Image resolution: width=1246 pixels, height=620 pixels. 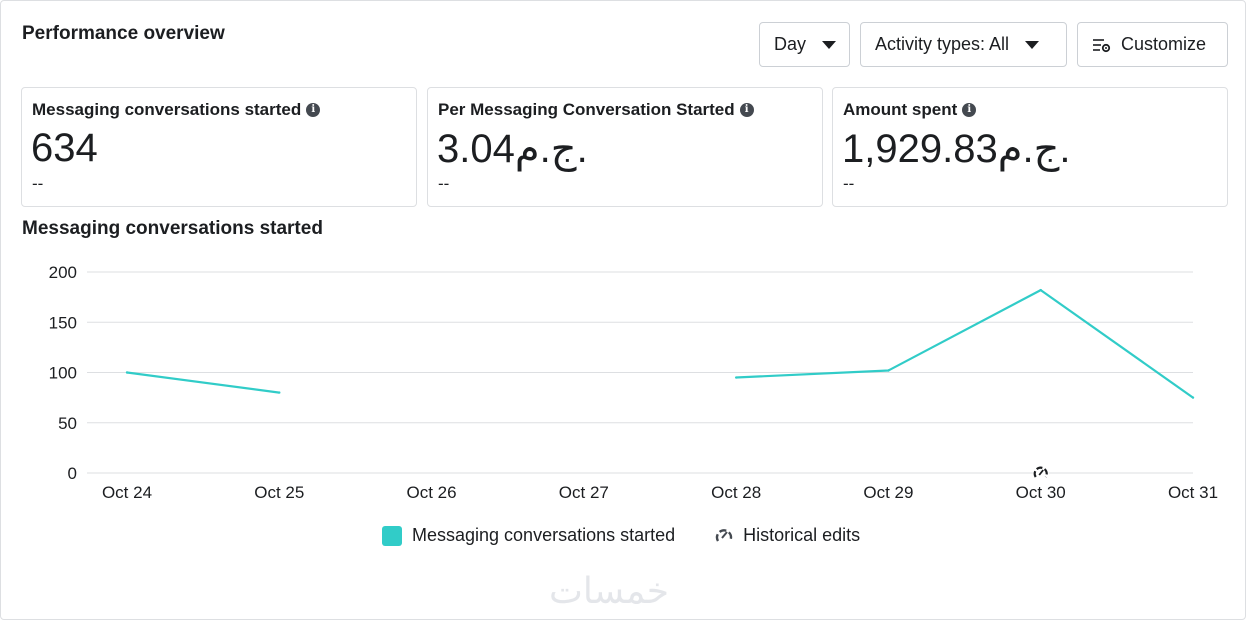 I want to click on metric-value: 3.04ج.م., so click(x=512, y=149).